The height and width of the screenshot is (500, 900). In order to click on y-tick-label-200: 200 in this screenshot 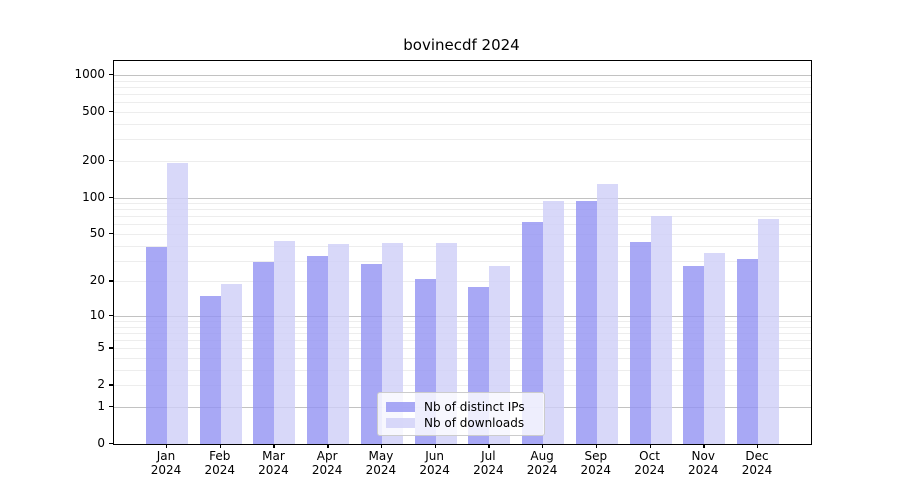, I will do `click(93, 159)`.